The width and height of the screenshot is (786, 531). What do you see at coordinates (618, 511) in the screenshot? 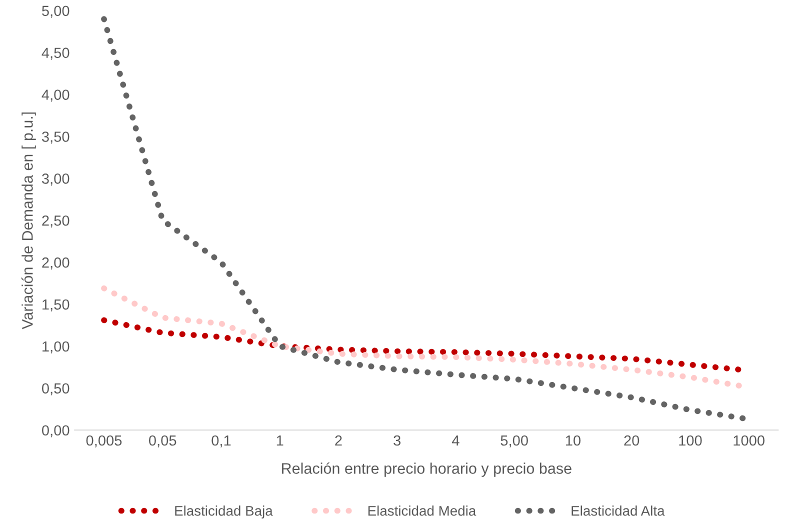
I see `legend-label: Elasticidad Alta` at bounding box center [618, 511].